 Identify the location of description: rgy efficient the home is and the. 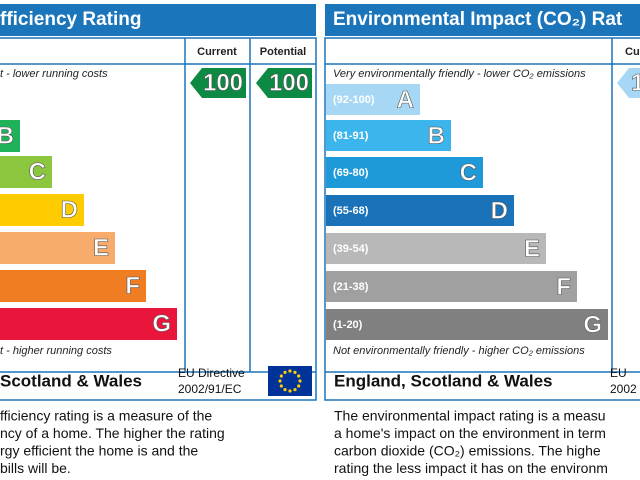
(99, 451).